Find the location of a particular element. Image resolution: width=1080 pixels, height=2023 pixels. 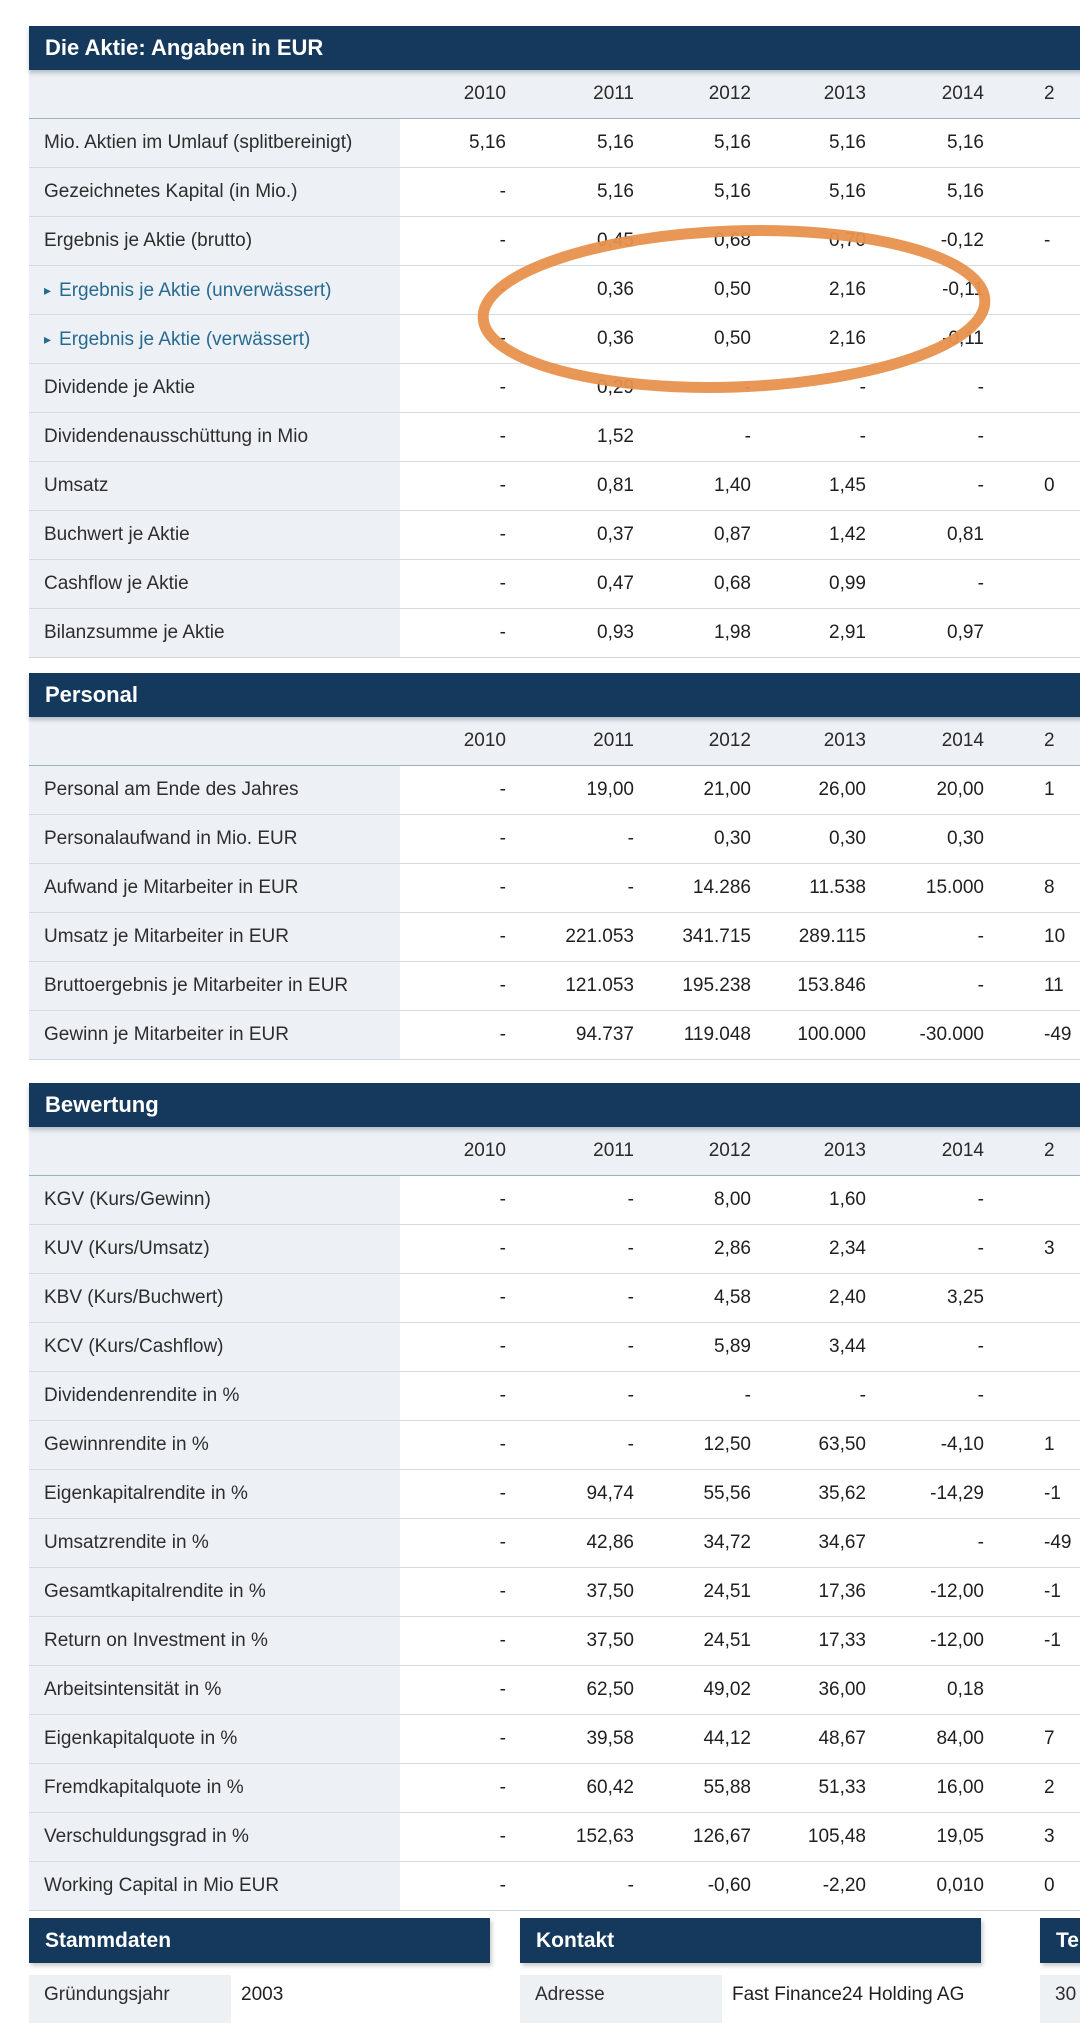

expandable-row-label: ▸ Ergebnis je Aktie (verwässert) is located at coordinates (214, 339).